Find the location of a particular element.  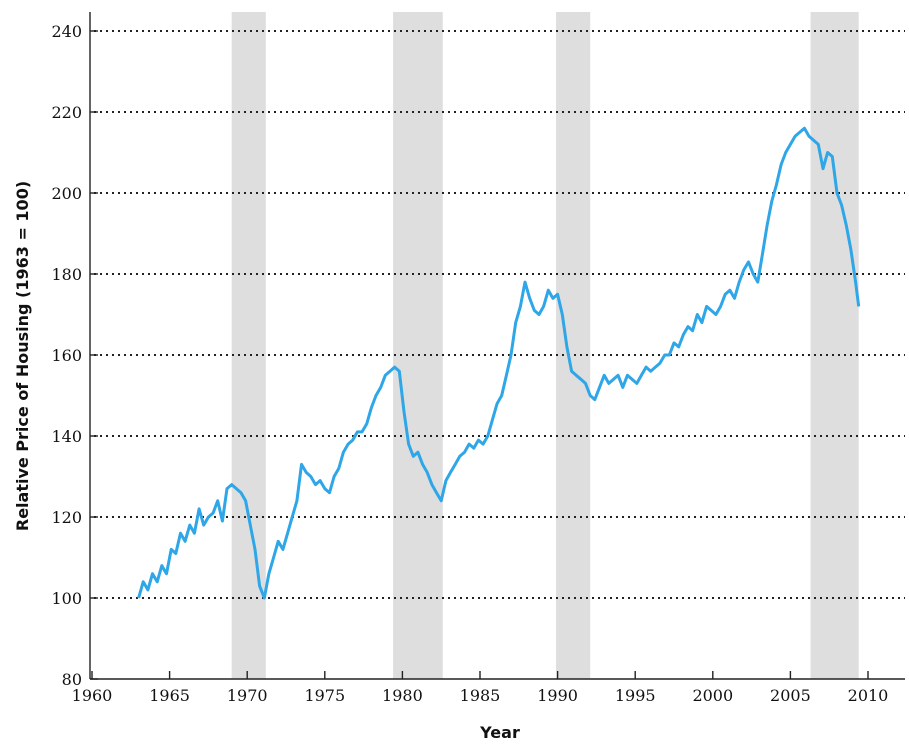

y-tick-label: 240 is located at coordinates (66, 31).